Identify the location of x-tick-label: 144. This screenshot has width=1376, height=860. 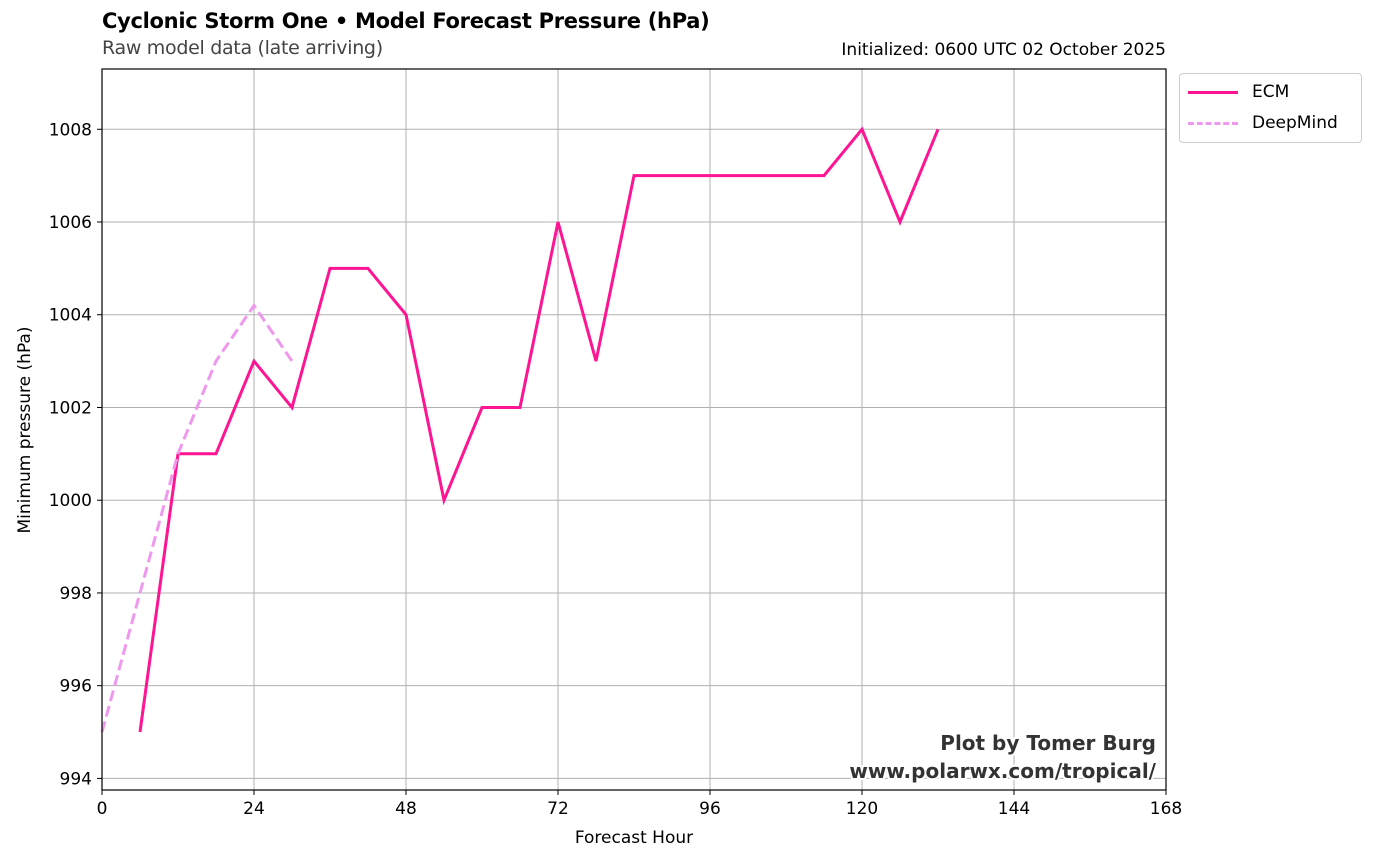
(1014, 809).